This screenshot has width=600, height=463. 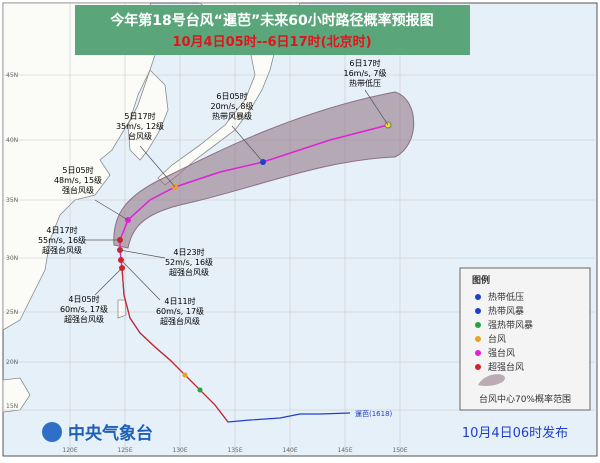 What do you see at coordinates (179, 450) in the screenshot?
I see `lon-label: 130E` at bounding box center [179, 450].